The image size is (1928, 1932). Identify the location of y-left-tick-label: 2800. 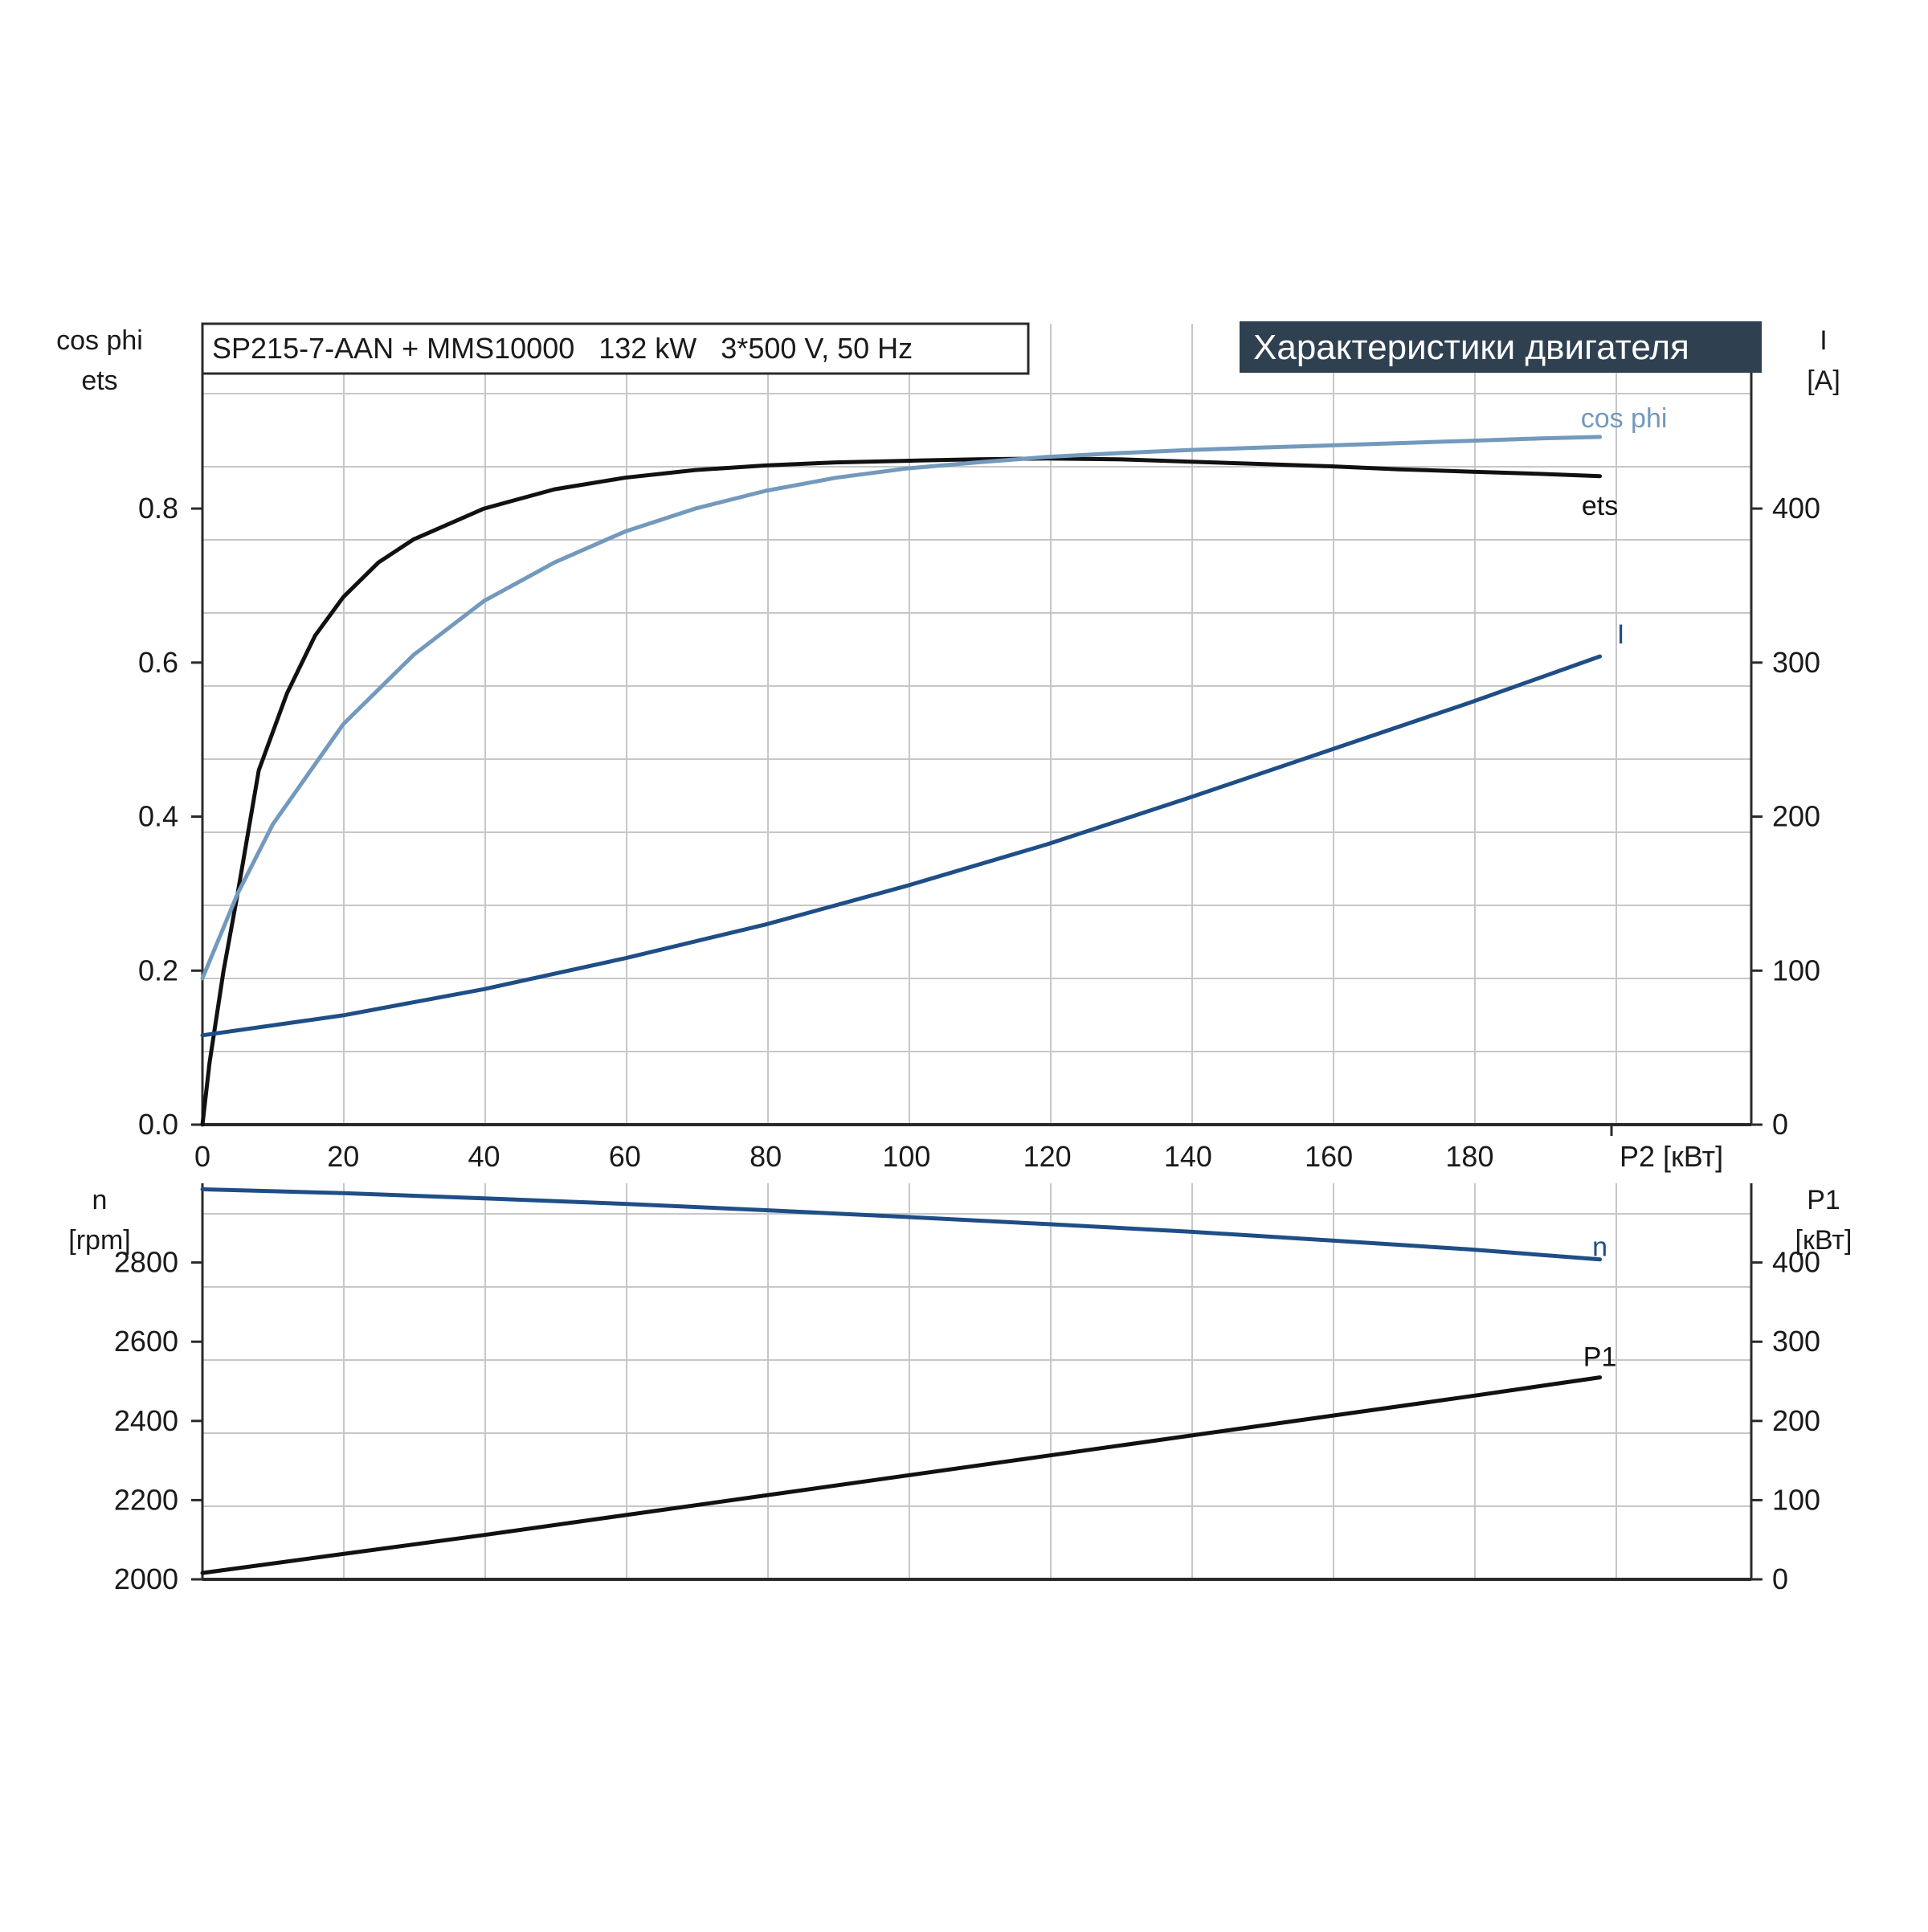
(146, 1262).